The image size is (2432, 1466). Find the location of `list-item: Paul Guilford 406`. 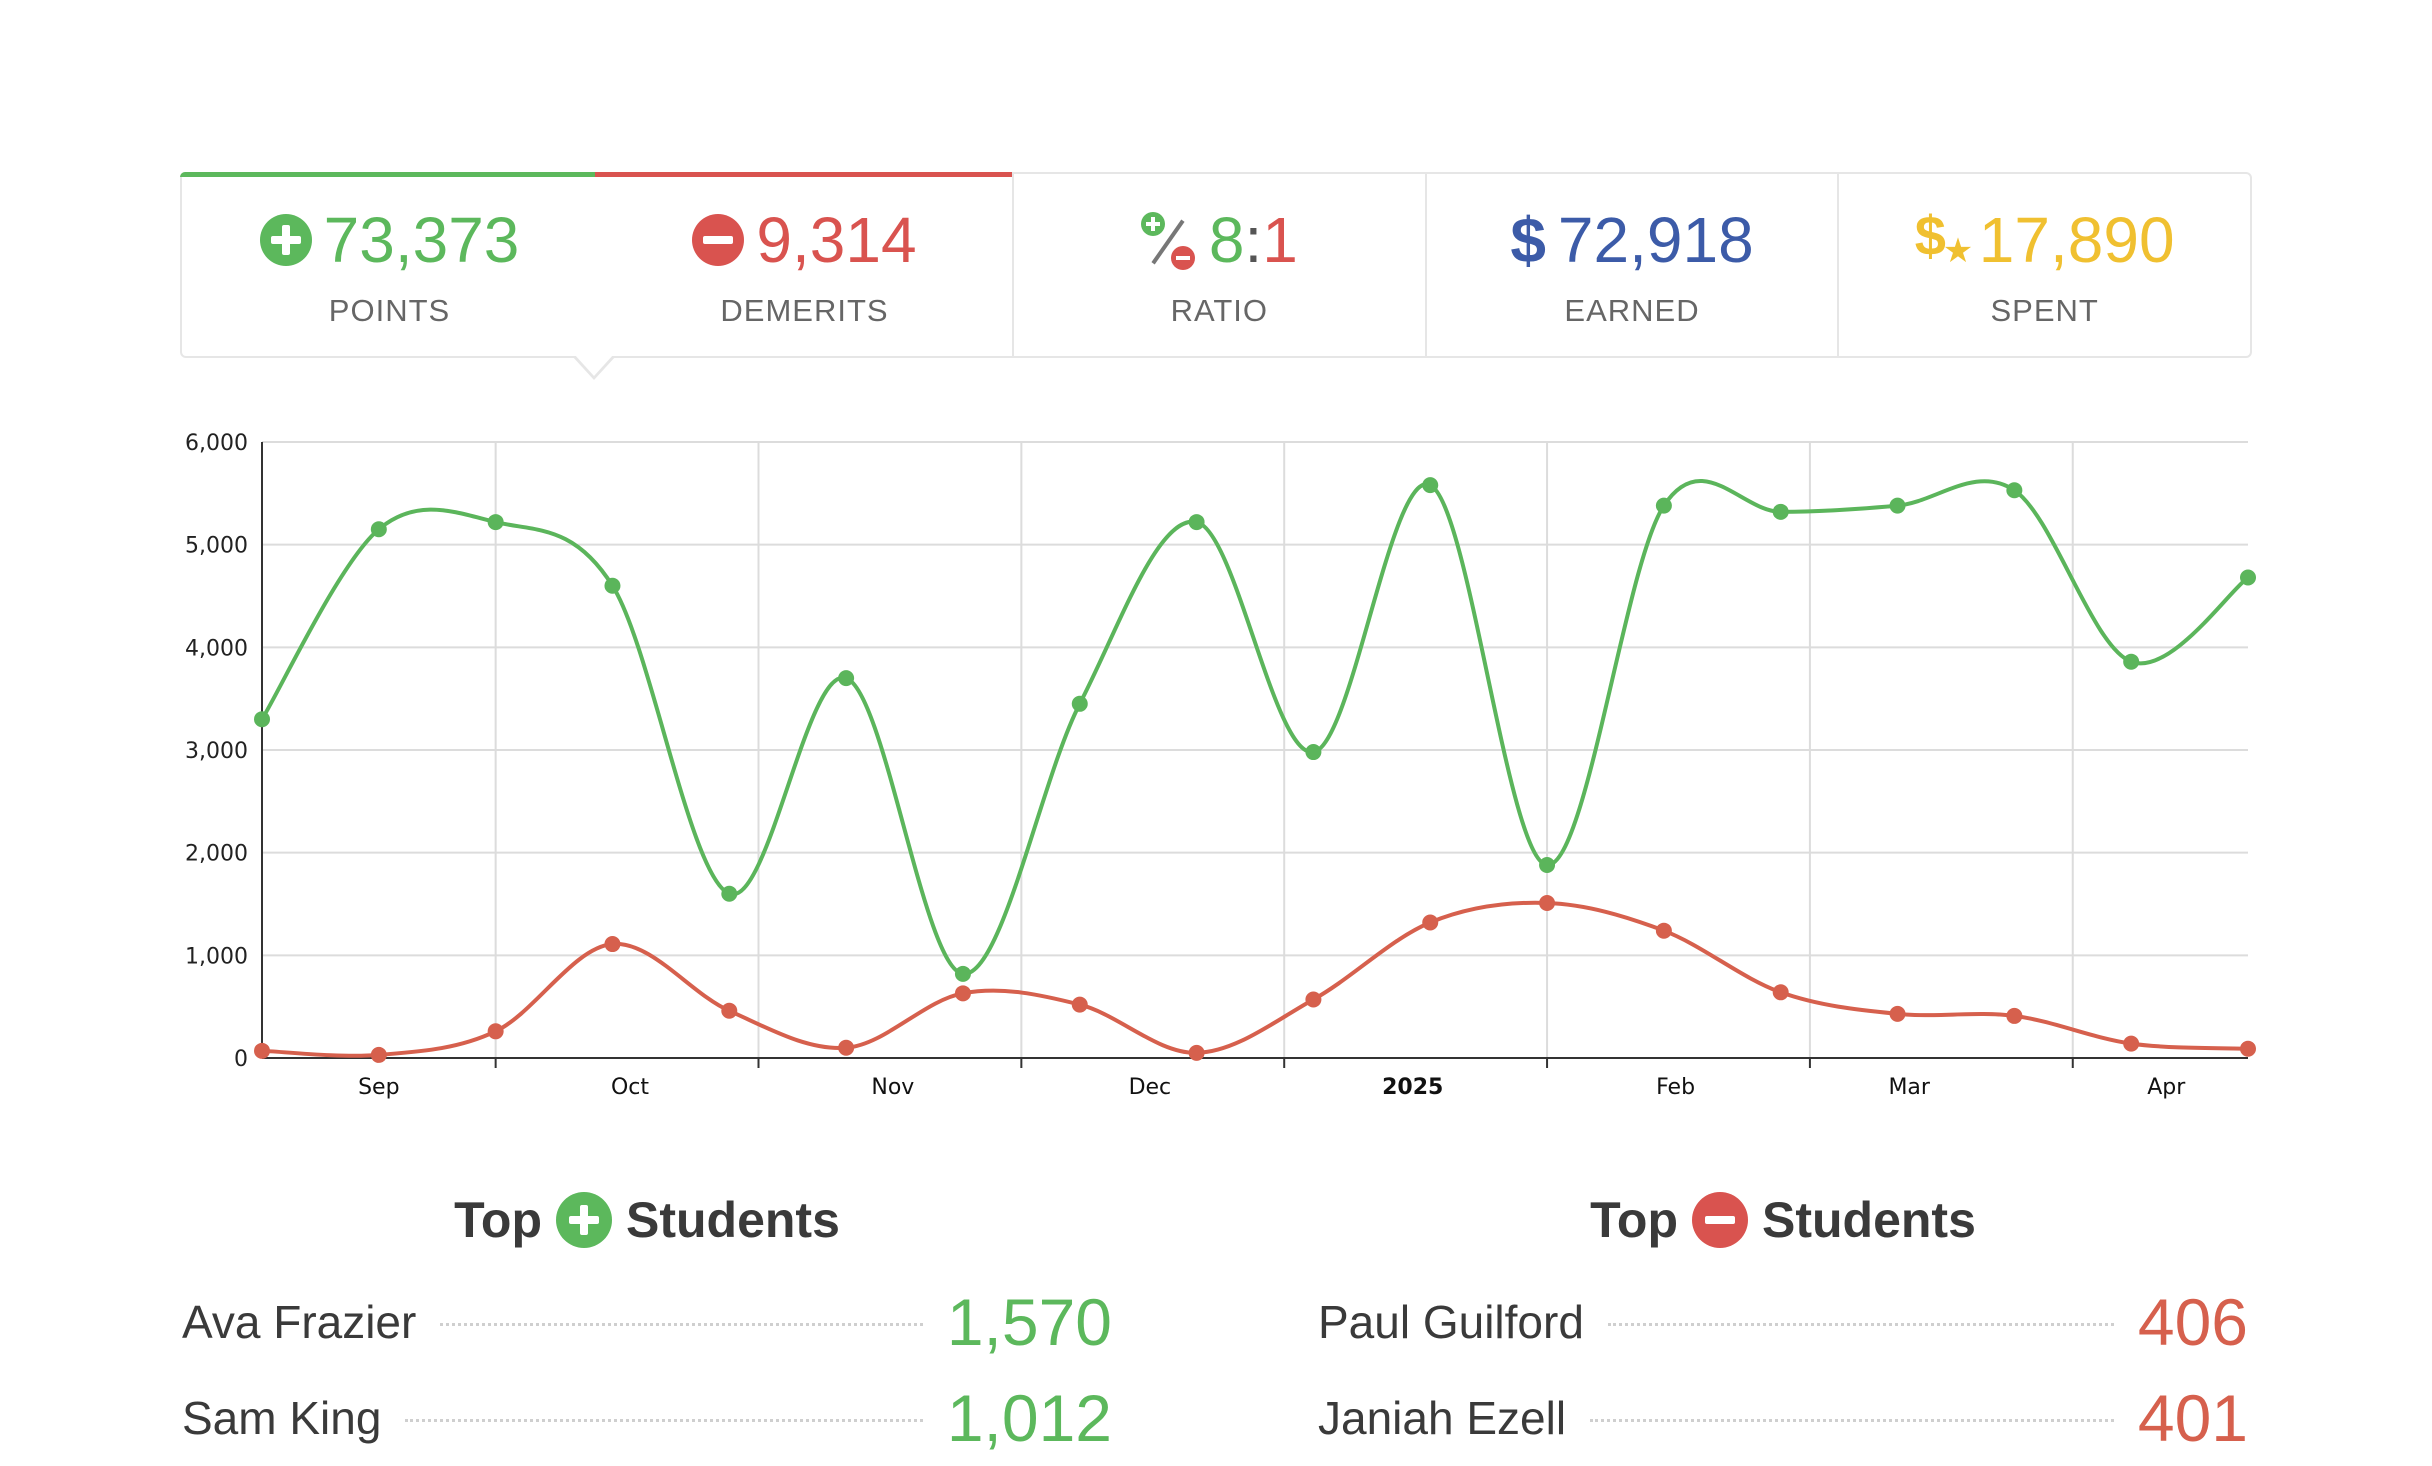

list-item: Paul Guilford 406 is located at coordinates (1783, 1322).